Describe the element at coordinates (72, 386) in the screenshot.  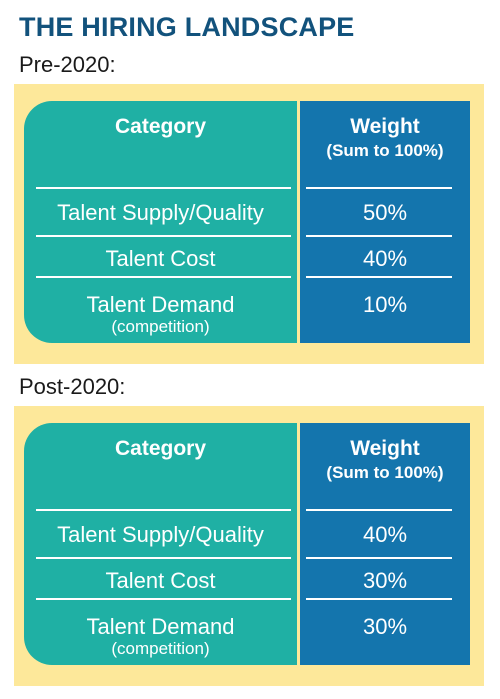
I see `post-2020-label: Post-2020:` at that location.